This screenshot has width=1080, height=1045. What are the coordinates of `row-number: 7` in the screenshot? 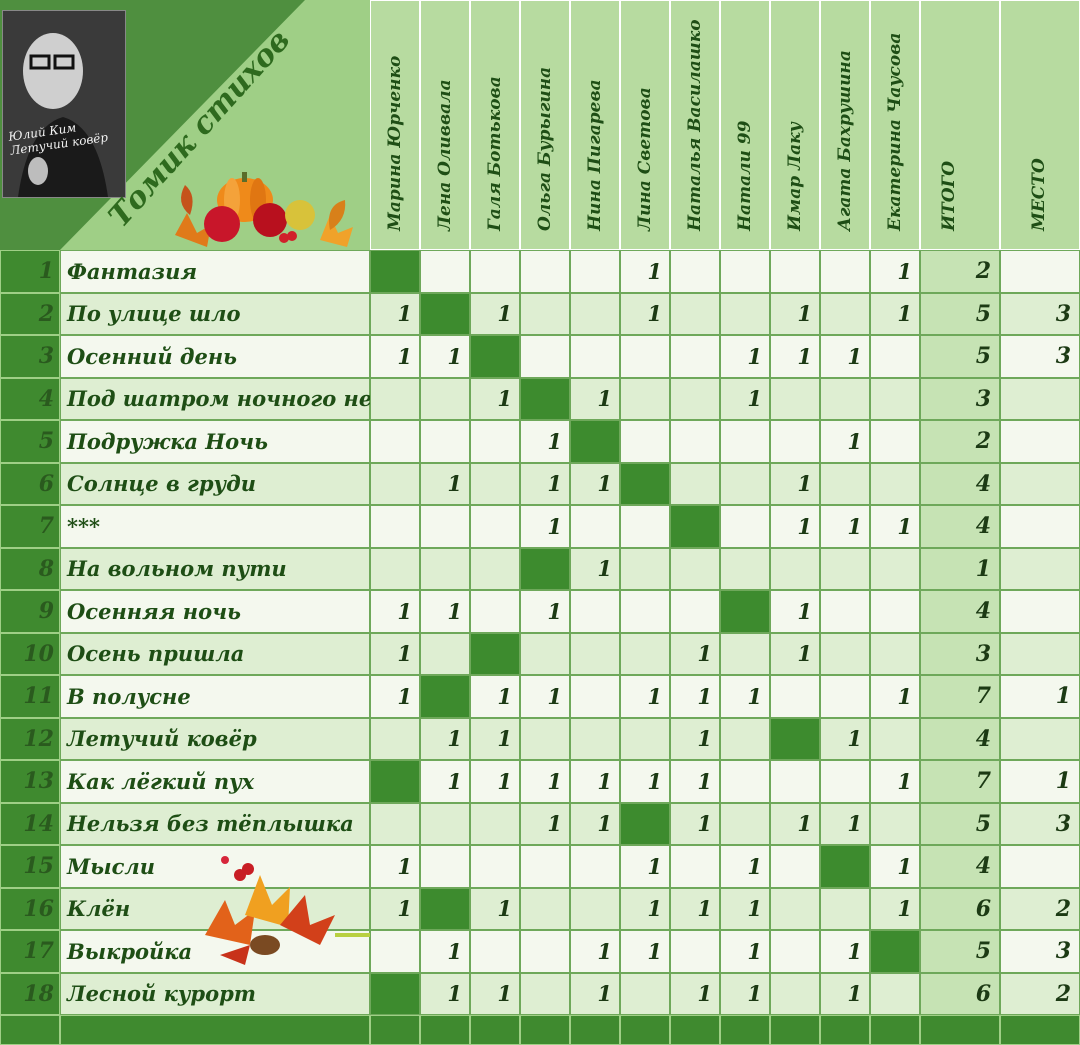 It's located at (30, 526).